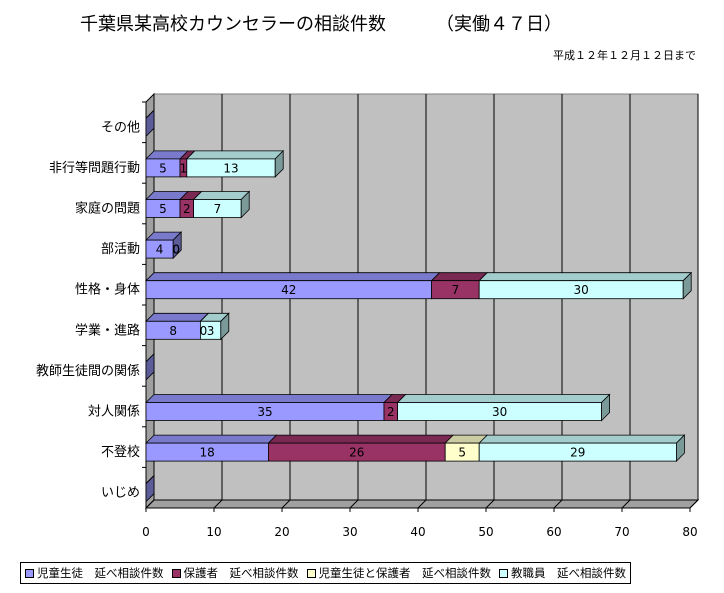 This screenshot has width=724, height=593. I want to click on y-category-label: 性格・身体, so click(107, 290).